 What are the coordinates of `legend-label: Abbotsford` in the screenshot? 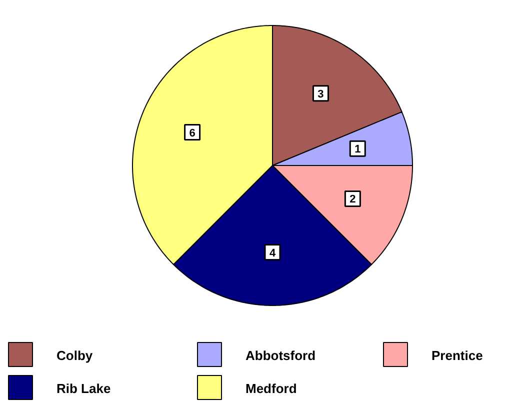 It's located at (281, 355).